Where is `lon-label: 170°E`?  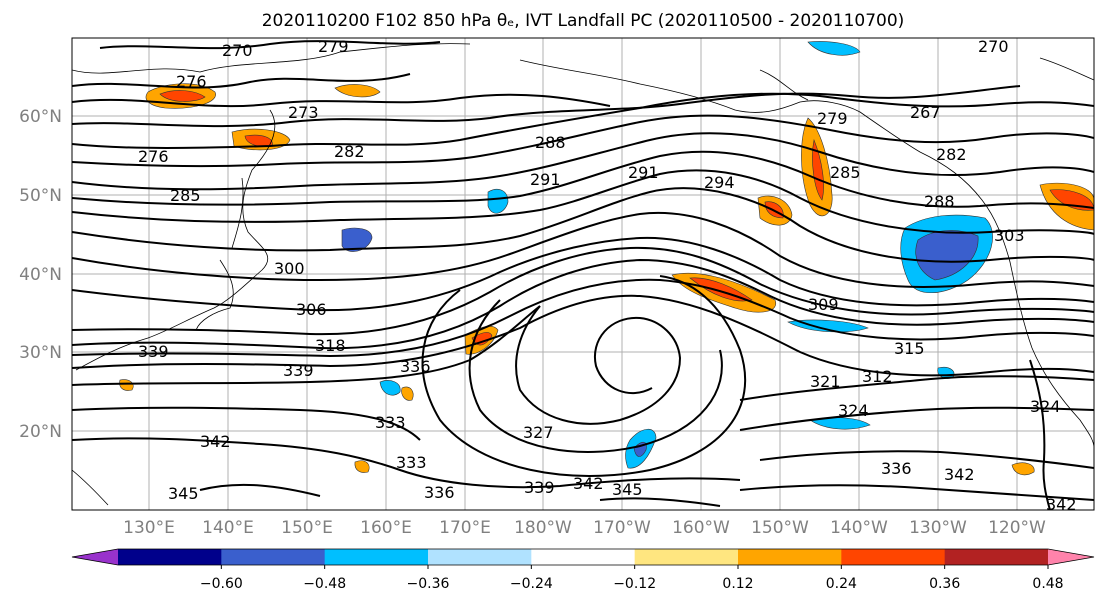 lon-label: 170°E is located at coordinates (465, 528).